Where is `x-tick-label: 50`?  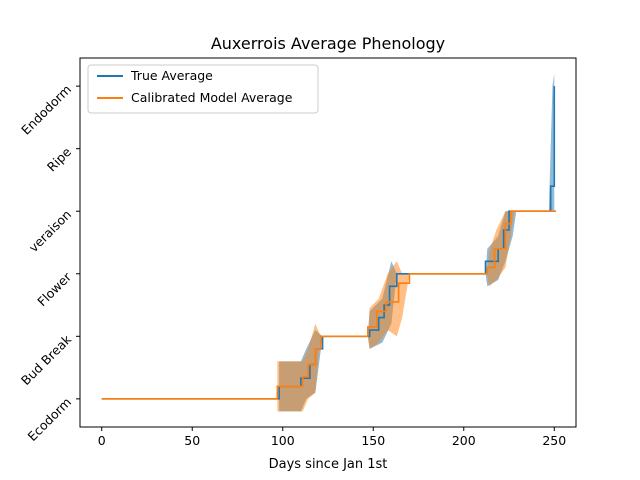
x-tick-label: 50 is located at coordinates (192, 440).